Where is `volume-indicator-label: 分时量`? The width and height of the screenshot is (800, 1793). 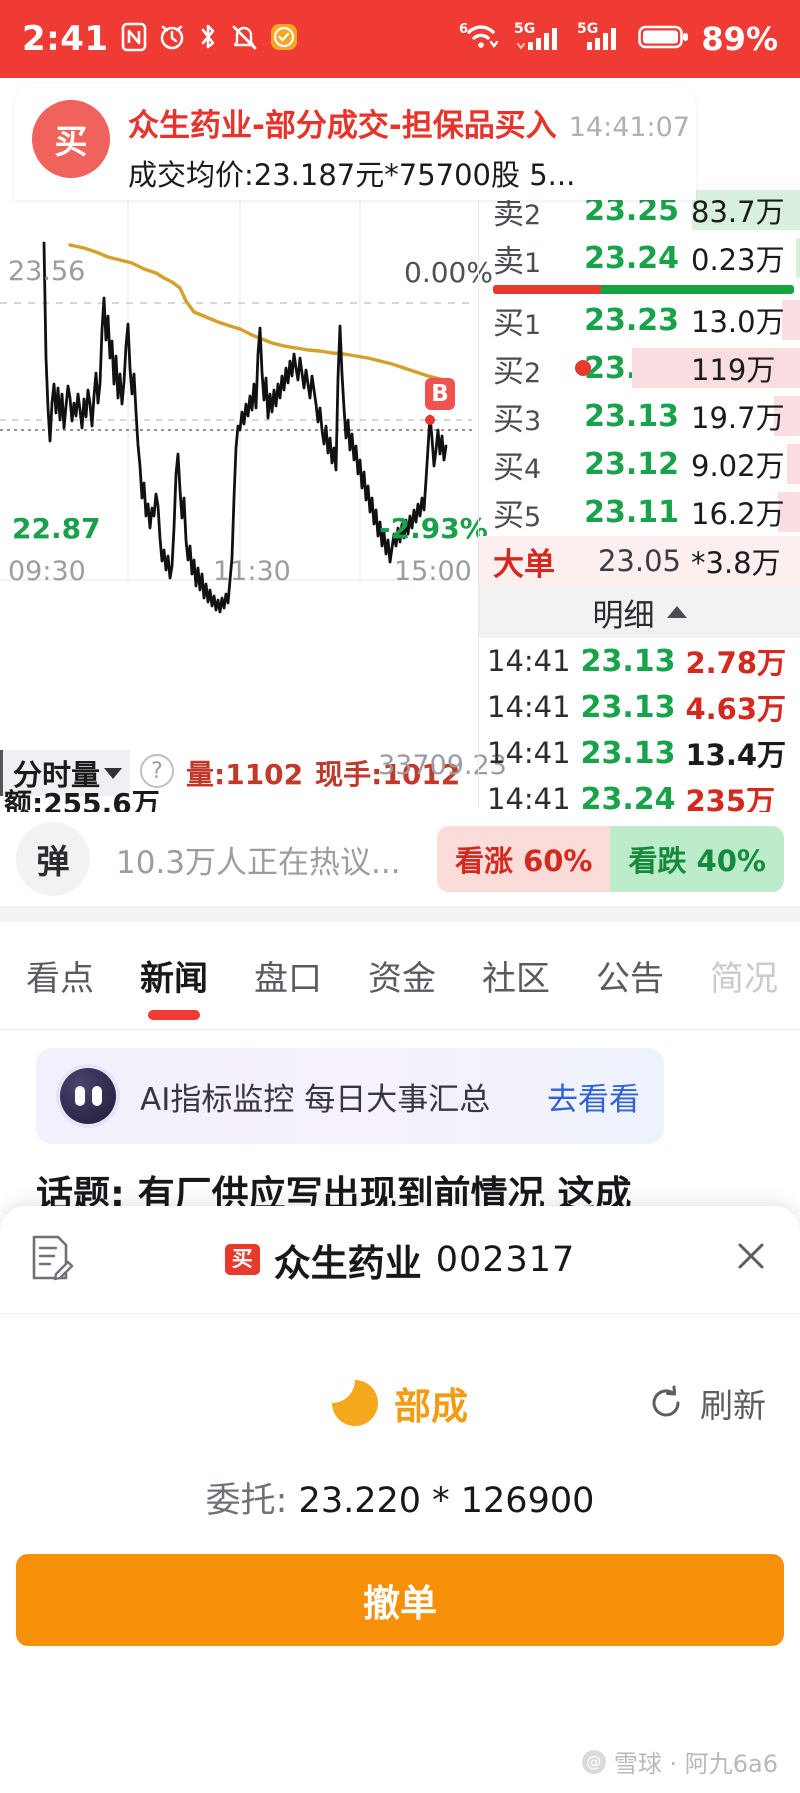
volume-indicator-label: 分时量 is located at coordinates (57, 775).